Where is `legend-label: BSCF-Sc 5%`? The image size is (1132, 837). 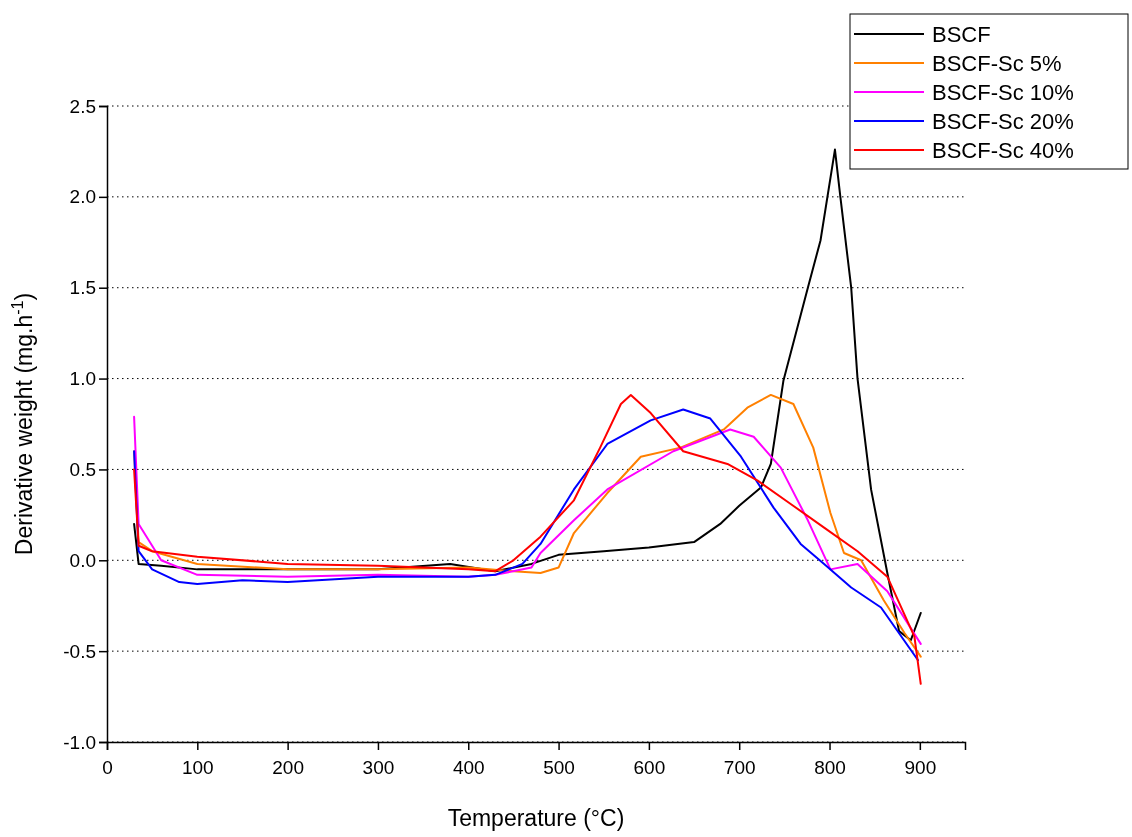 legend-label: BSCF-Sc 5% is located at coordinates (997, 63).